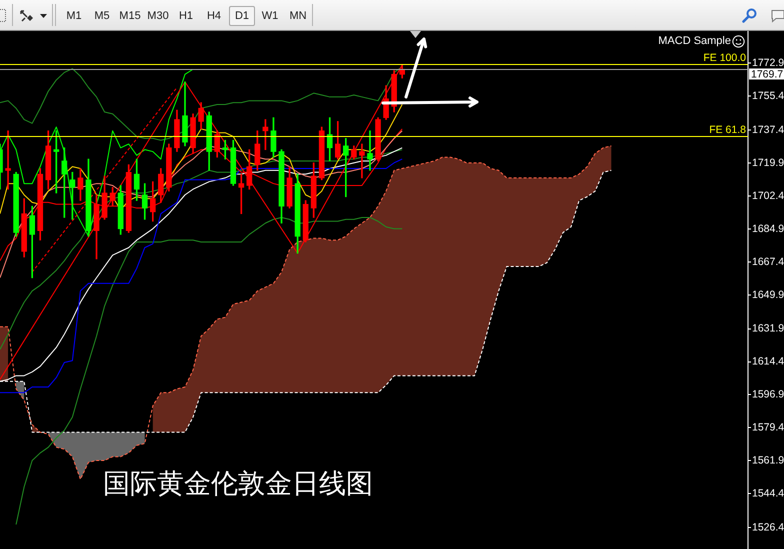 This screenshot has height=549, width=784. What do you see at coordinates (768, 130) in the screenshot?
I see `y-tick-label: 1737.4` at bounding box center [768, 130].